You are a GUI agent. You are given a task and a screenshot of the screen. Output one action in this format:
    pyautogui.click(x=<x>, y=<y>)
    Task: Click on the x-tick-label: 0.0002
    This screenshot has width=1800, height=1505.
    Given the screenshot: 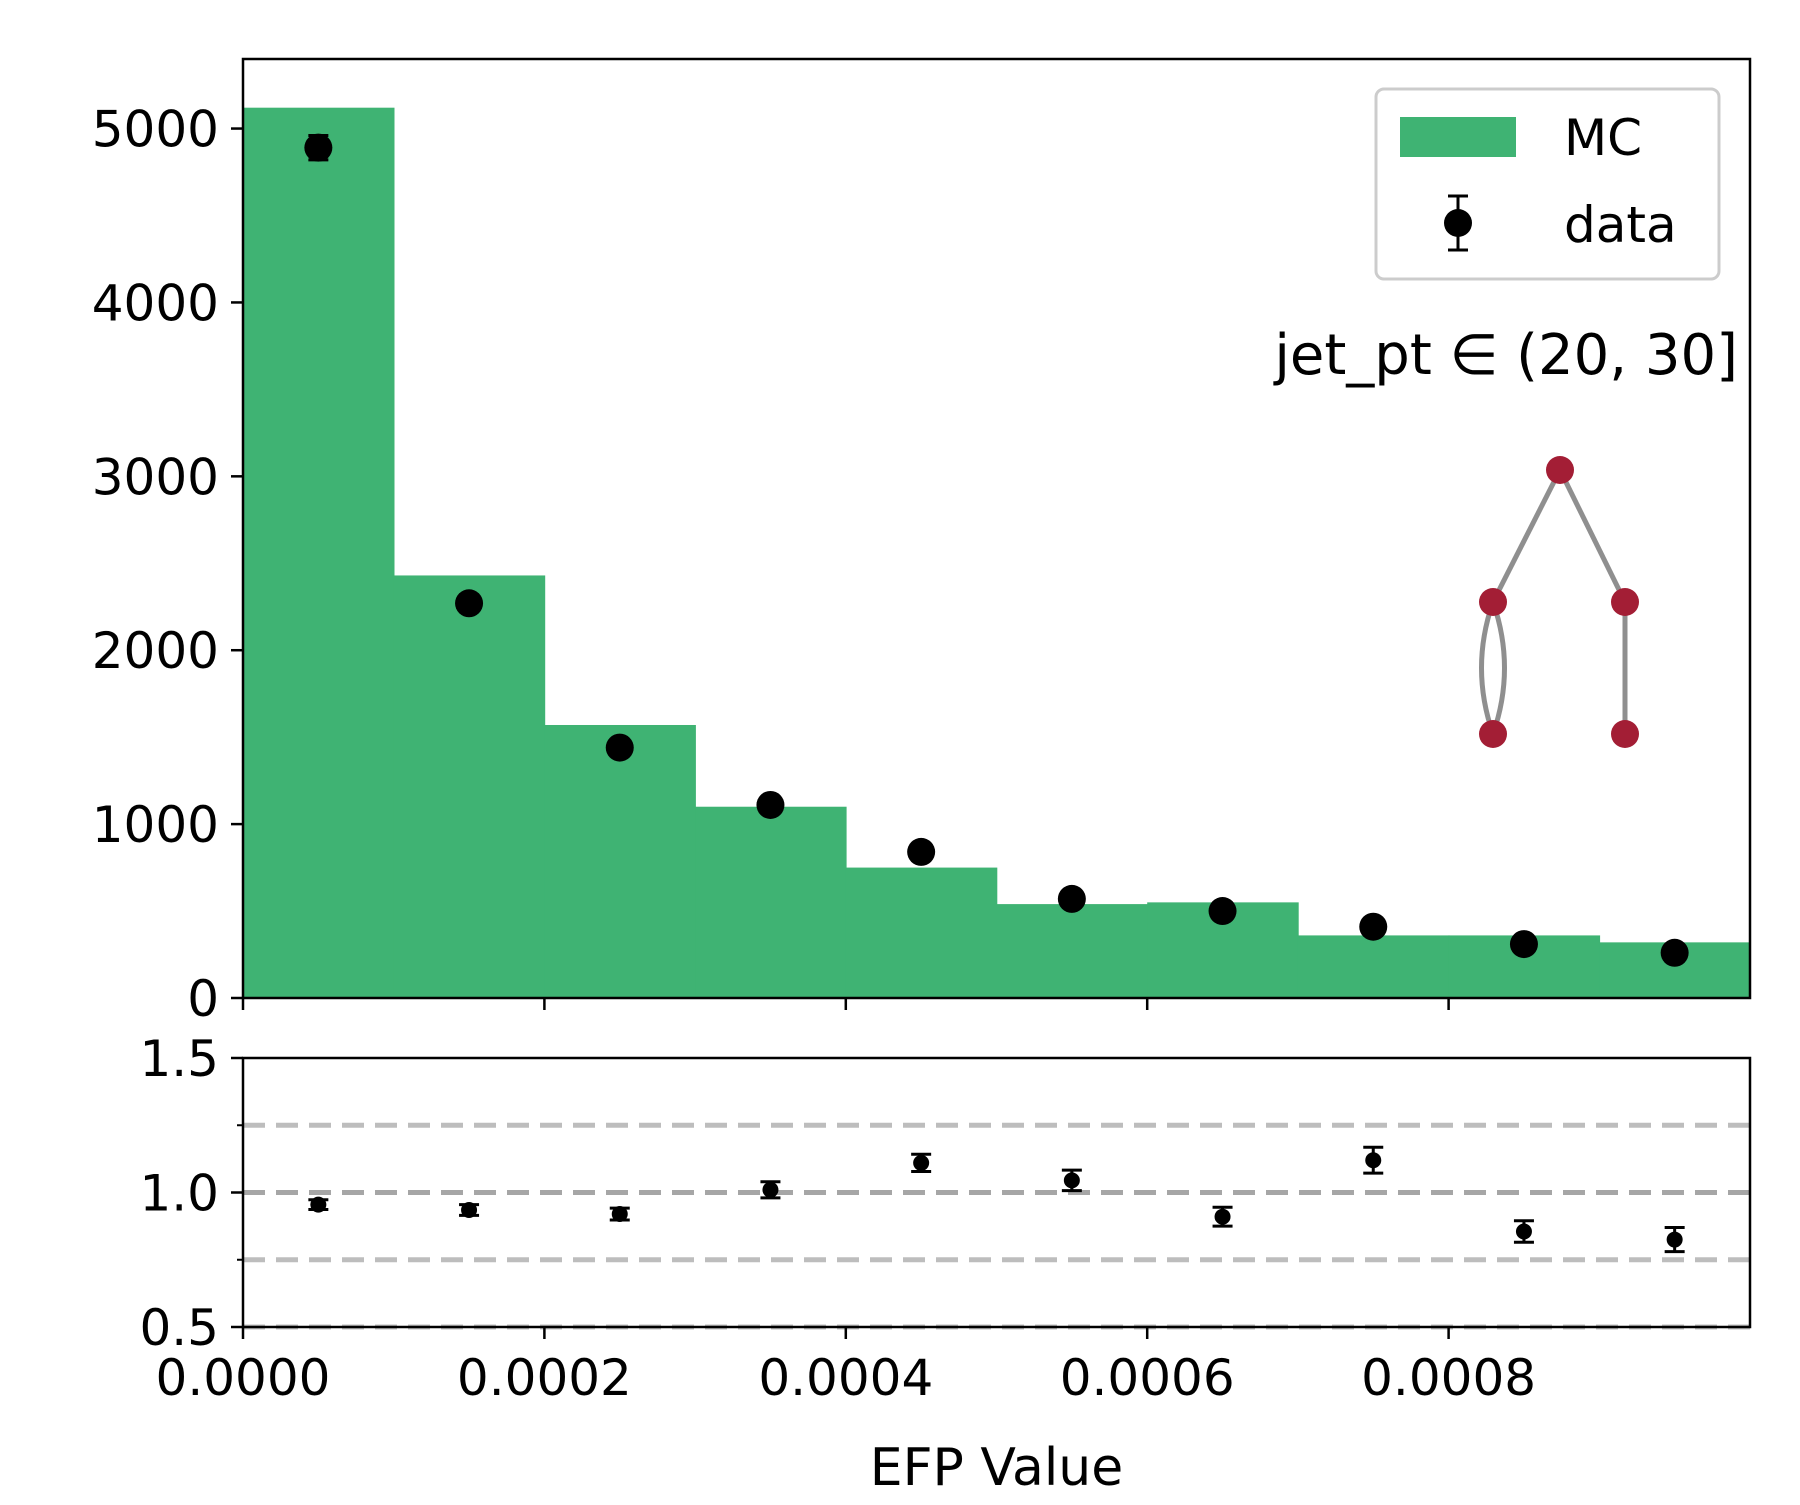 What is the action you would take?
    pyautogui.click(x=544, y=1378)
    